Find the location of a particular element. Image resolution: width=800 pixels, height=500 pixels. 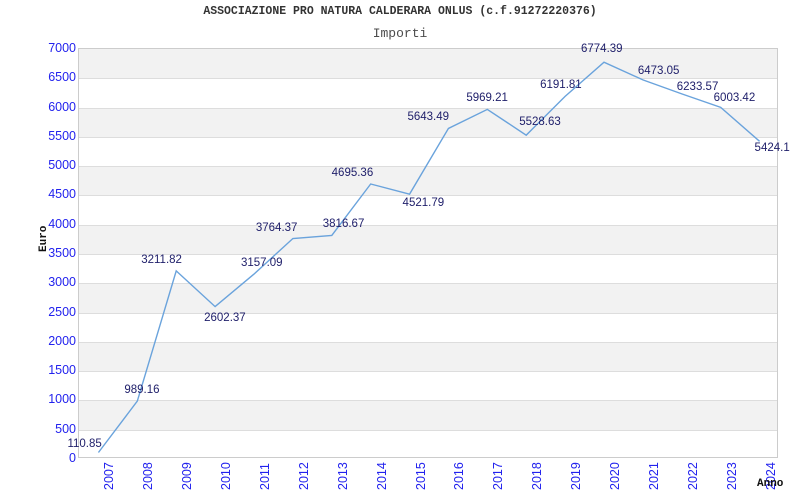

y-tick-label: 6000 is located at coordinates (62, 106).